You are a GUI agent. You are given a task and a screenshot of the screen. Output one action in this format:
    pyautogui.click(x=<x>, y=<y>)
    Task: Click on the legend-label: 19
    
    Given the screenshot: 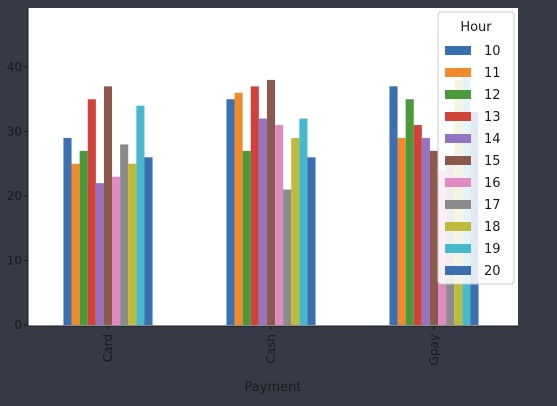 What is the action you would take?
    pyautogui.click(x=492, y=249)
    